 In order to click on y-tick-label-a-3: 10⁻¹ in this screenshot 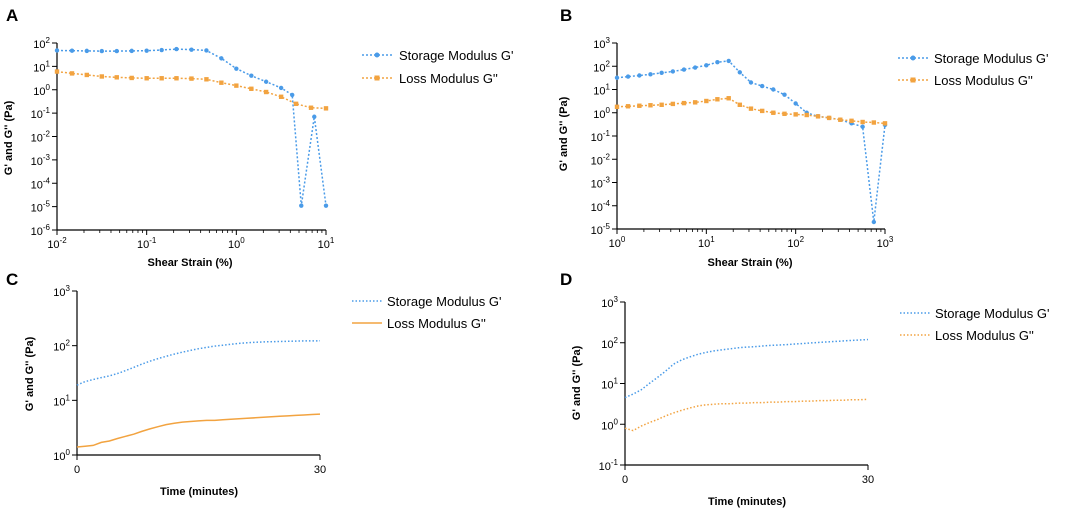, I will do `click(41, 113)`.